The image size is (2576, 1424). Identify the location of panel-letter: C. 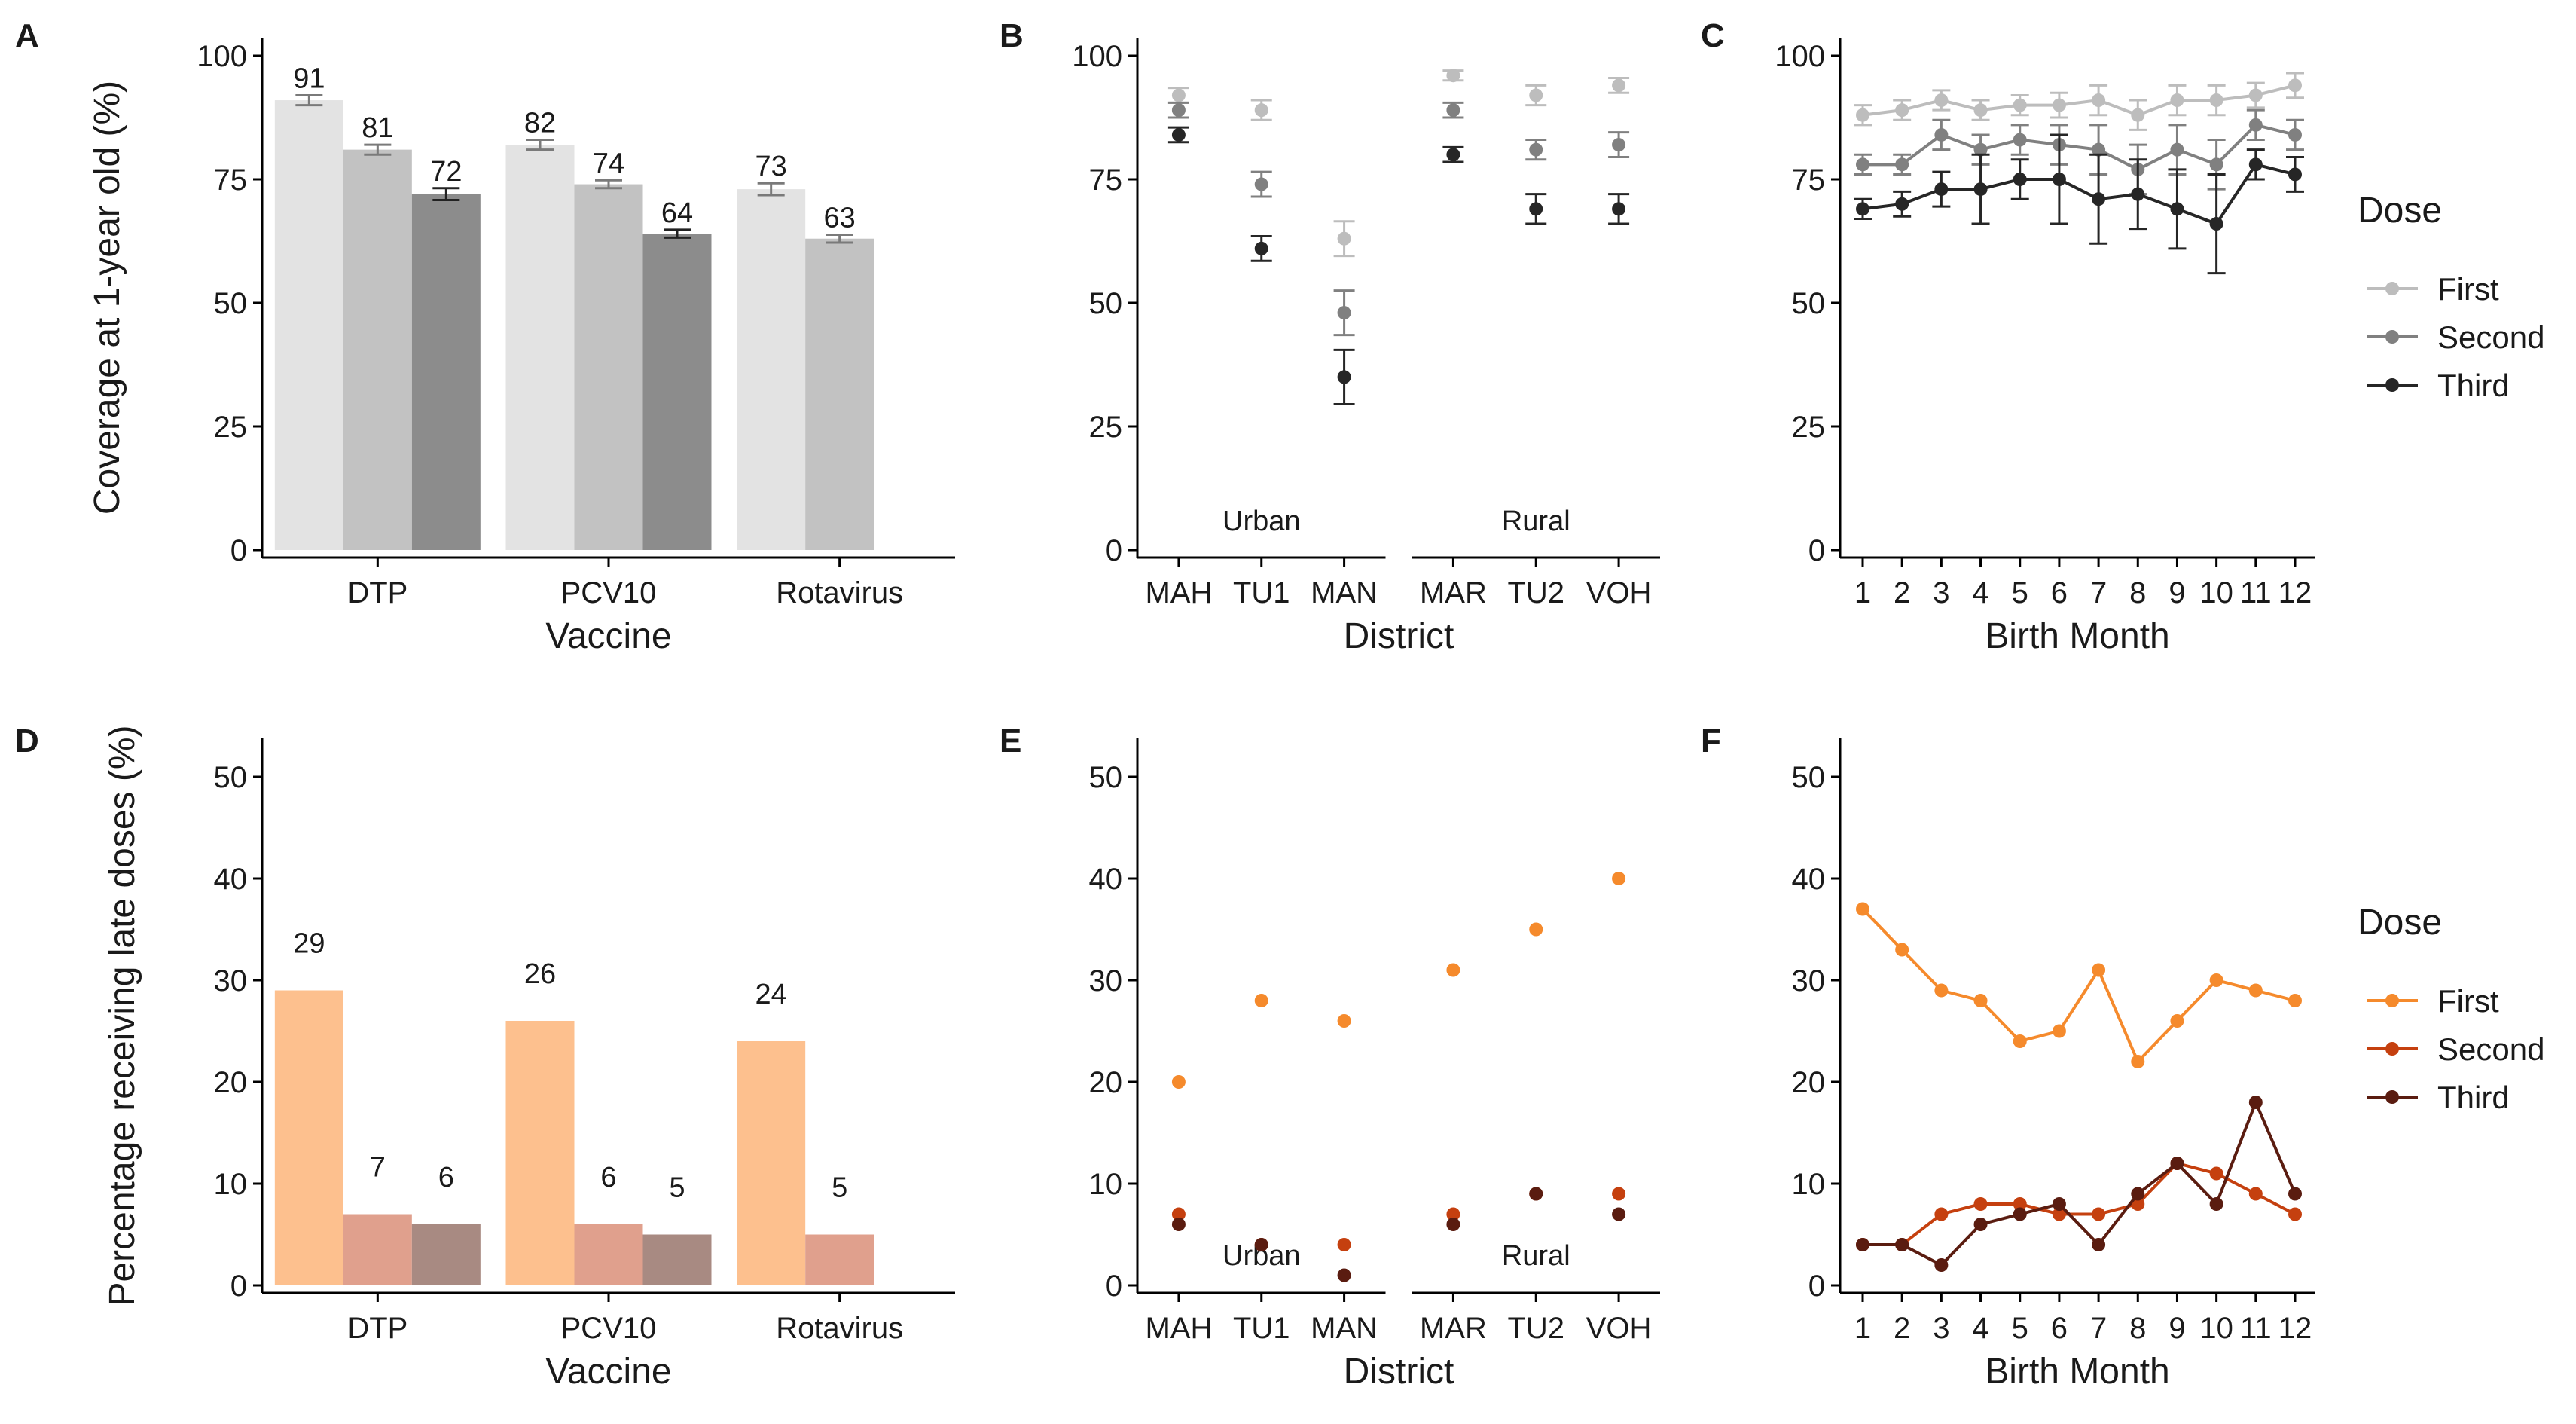
(1713, 36).